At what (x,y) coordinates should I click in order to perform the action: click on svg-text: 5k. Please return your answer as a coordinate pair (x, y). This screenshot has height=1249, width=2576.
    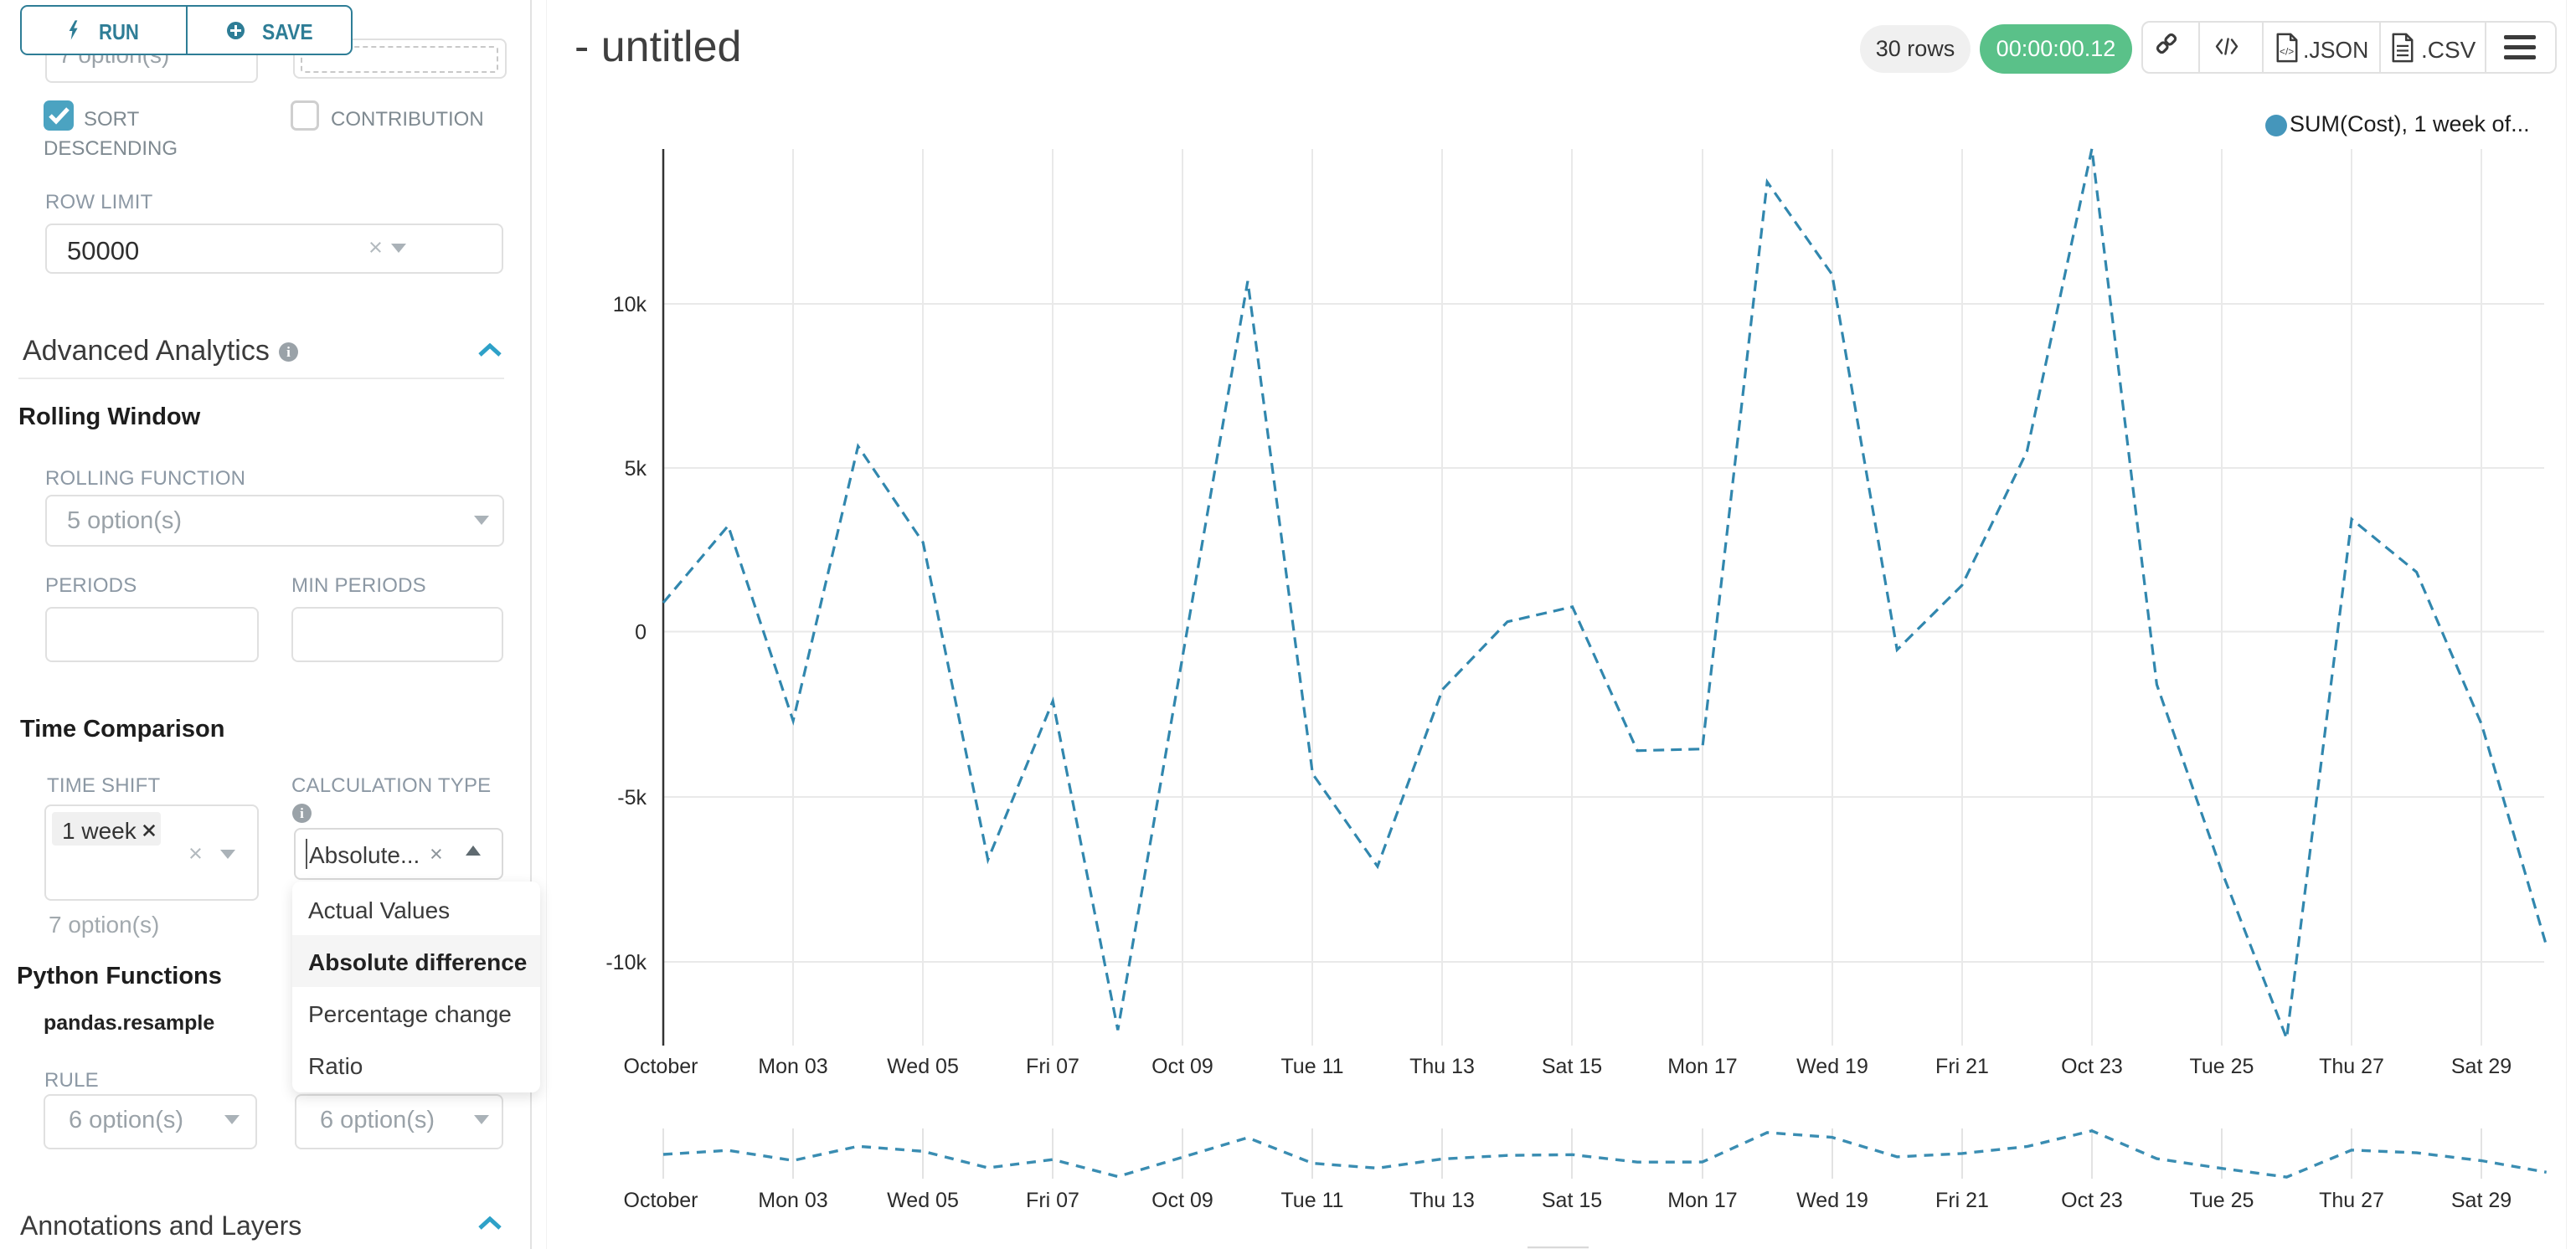
    Looking at the image, I should click on (636, 469).